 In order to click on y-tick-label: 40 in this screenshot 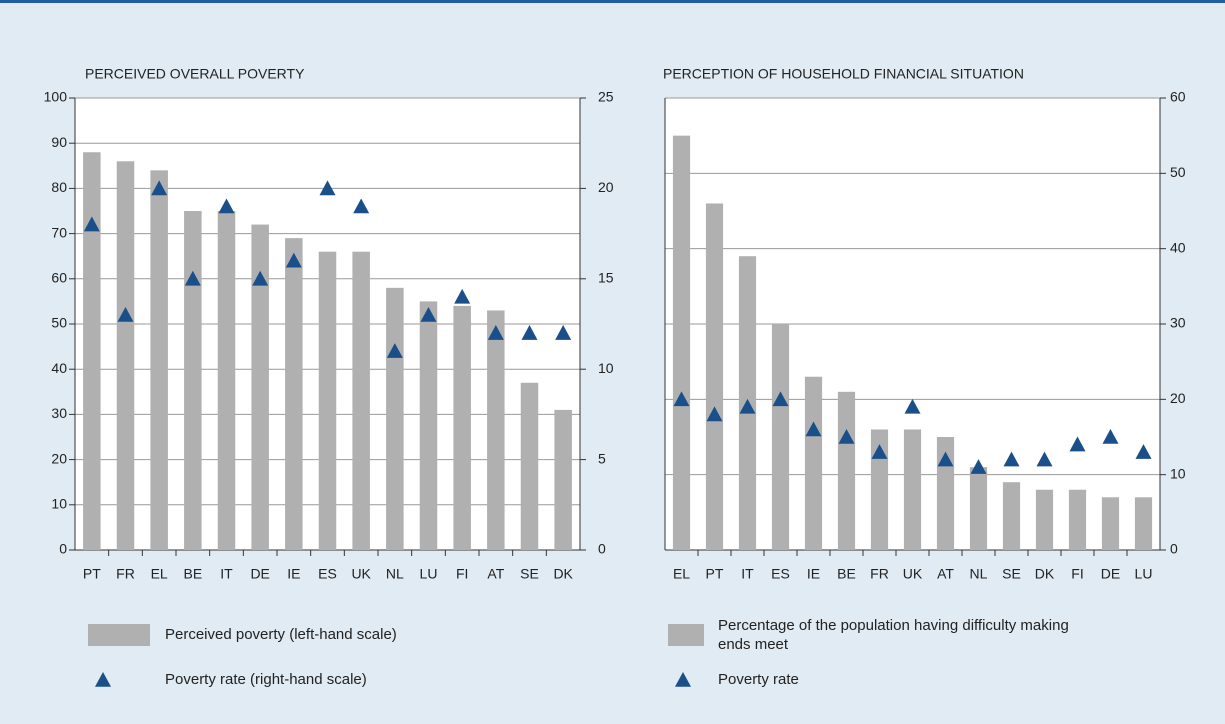, I will do `click(59, 368)`.